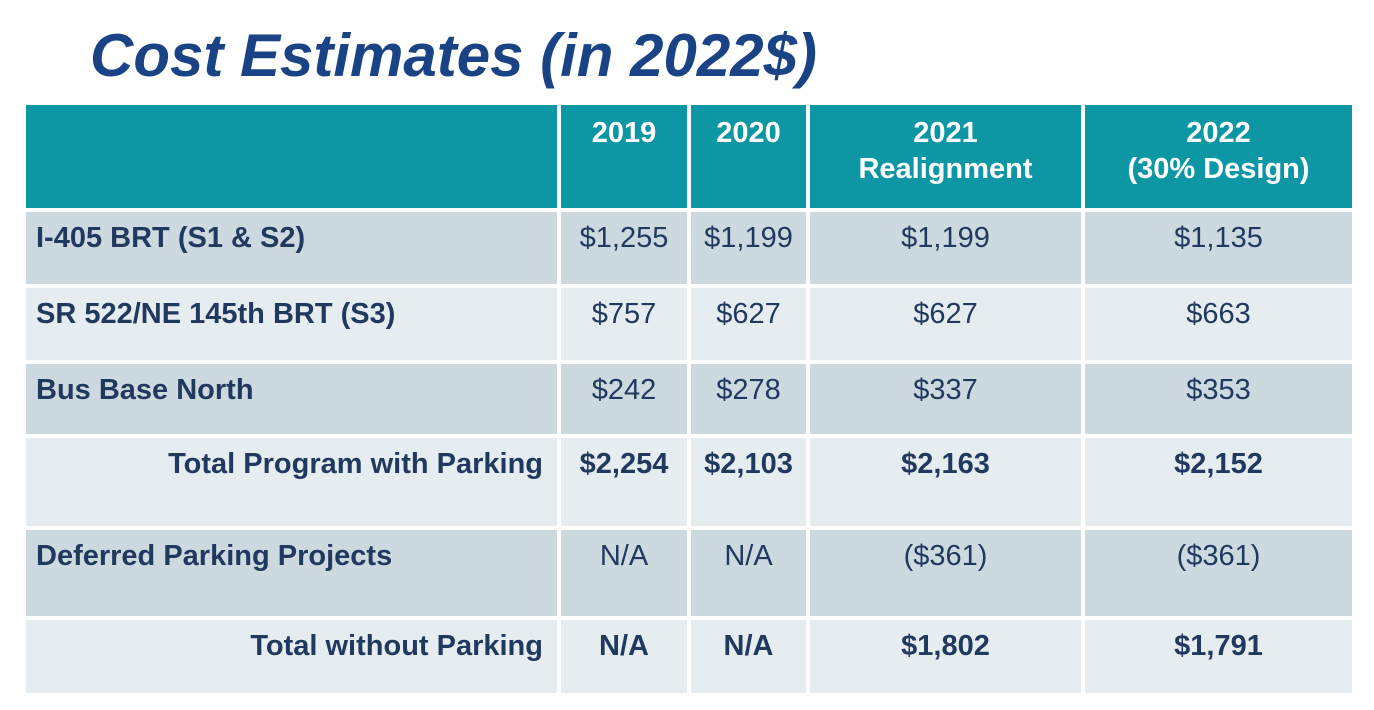 This screenshot has height=710, width=1374. Describe the element at coordinates (453, 55) in the screenshot. I see `page-title: Cost Estimates (in 2022$)` at that location.